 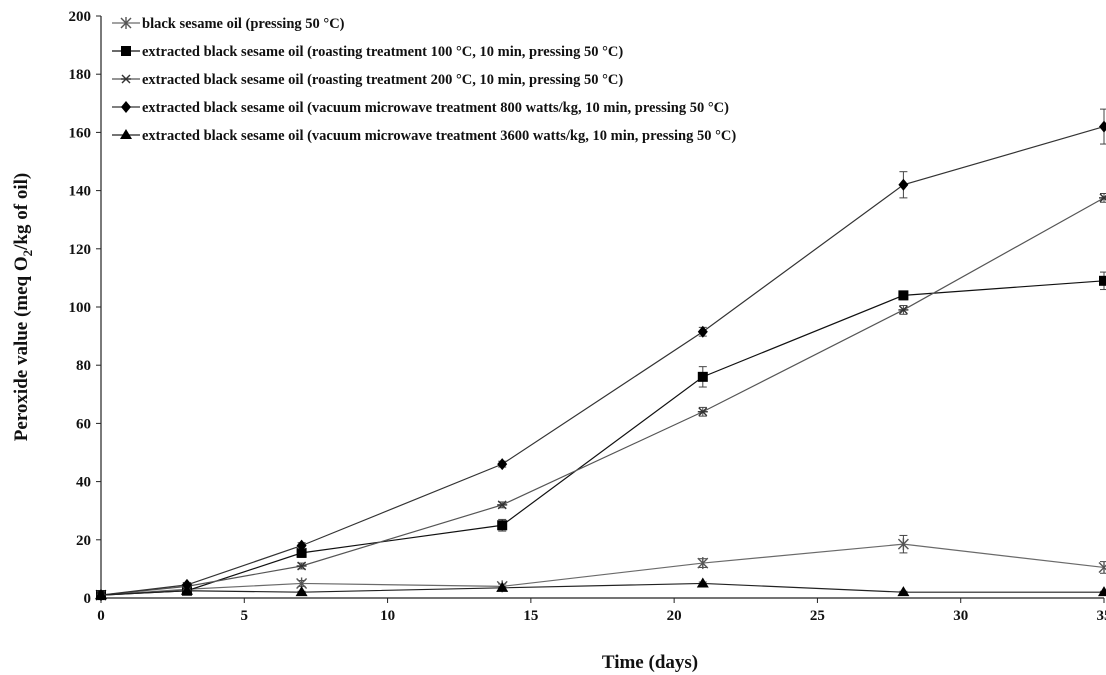 What do you see at coordinates (80, 17) in the screenshot?
I see `y-tick-label: 200` at bounding box center [80, 17].